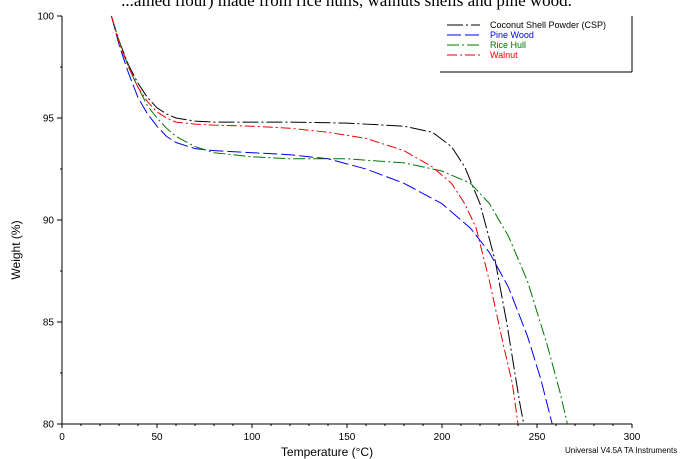 This screenshot has width=693, height=459. What do you see at coordinates (49, 119) in the screenshot?
I see `y-tick-label: 95` at bounding box center [49, 119].